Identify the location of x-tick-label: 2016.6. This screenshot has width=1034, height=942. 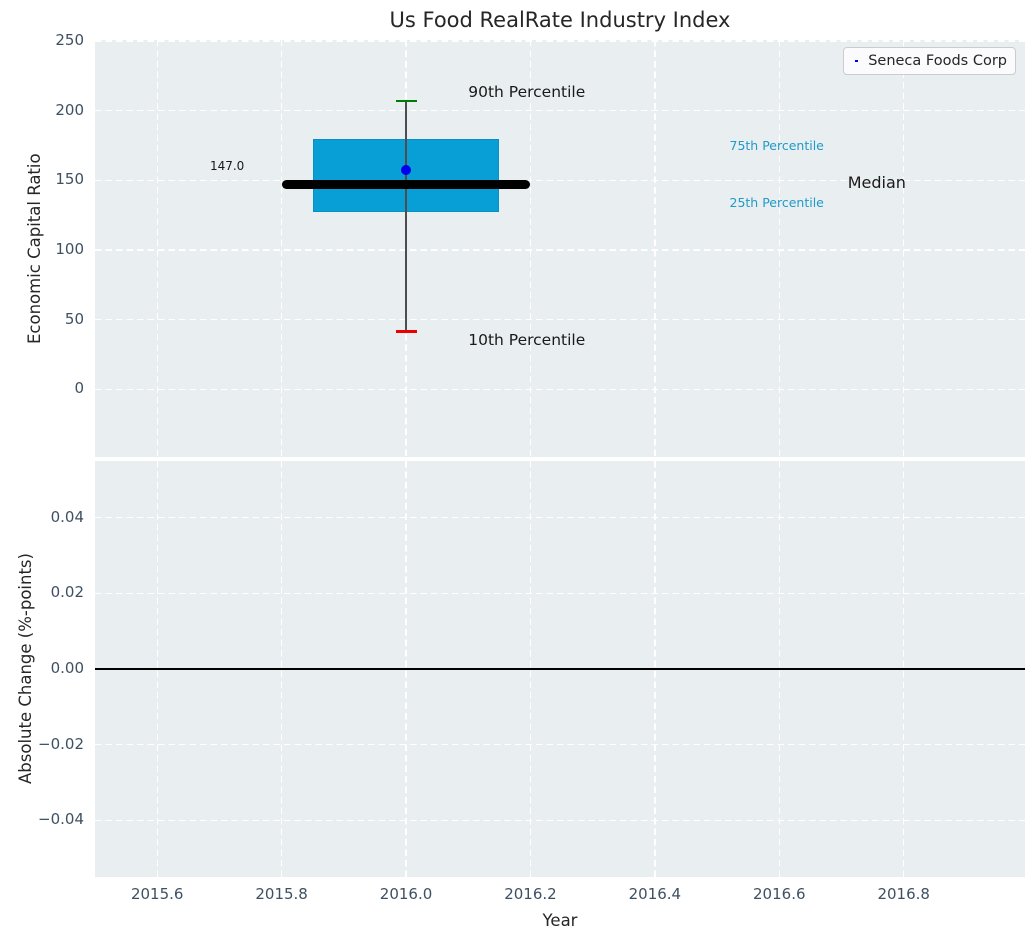
(779, 894).